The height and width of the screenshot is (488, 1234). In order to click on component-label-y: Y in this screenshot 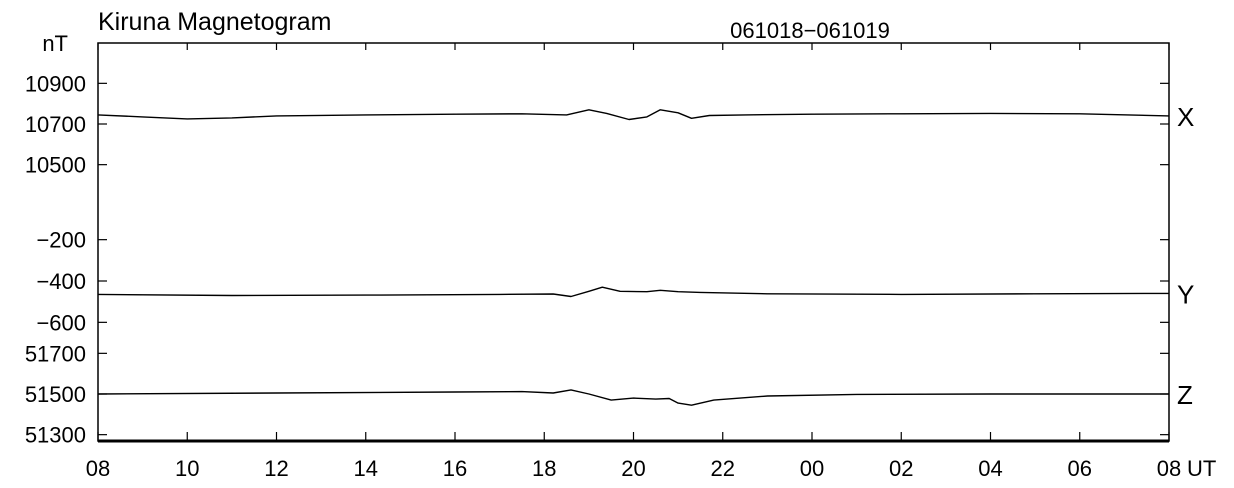, I will do `click(1185, 294)`.